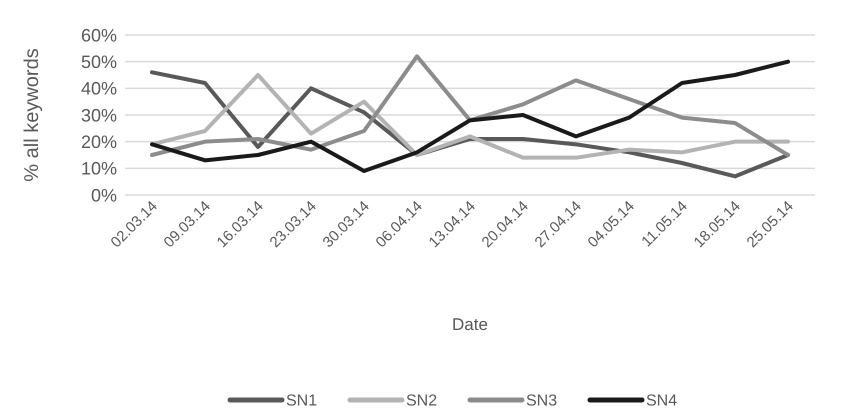  What do you see at coordinates (98, 35) in the screenshot?
I see `y-tick-label: 60%` at bounding box center [98, 35].